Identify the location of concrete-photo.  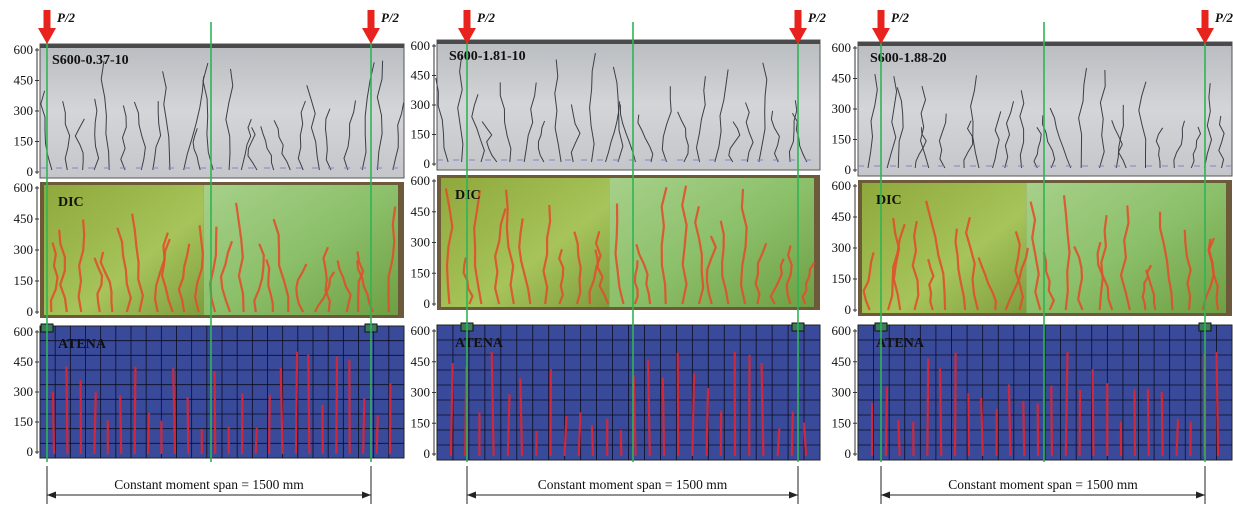
(1045, 109).